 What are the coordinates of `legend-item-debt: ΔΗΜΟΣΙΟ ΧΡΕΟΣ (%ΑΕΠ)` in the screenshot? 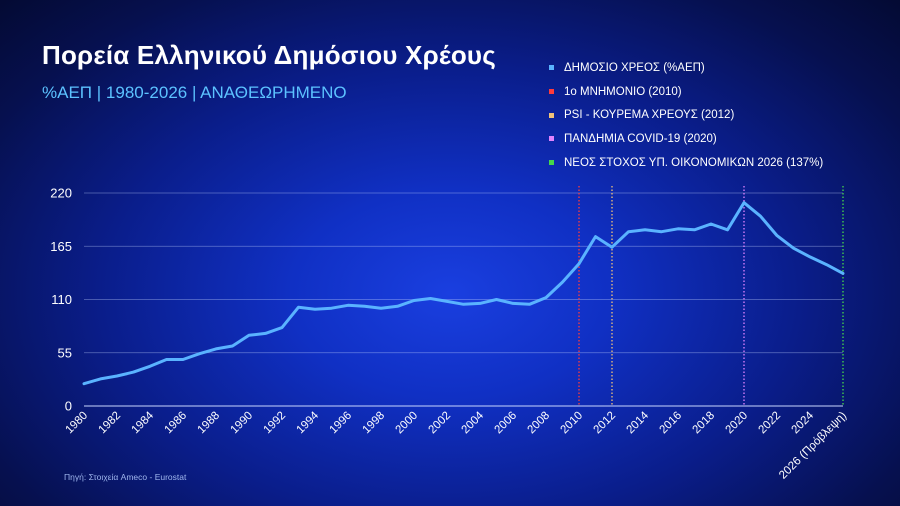 It's located at (686, 68).